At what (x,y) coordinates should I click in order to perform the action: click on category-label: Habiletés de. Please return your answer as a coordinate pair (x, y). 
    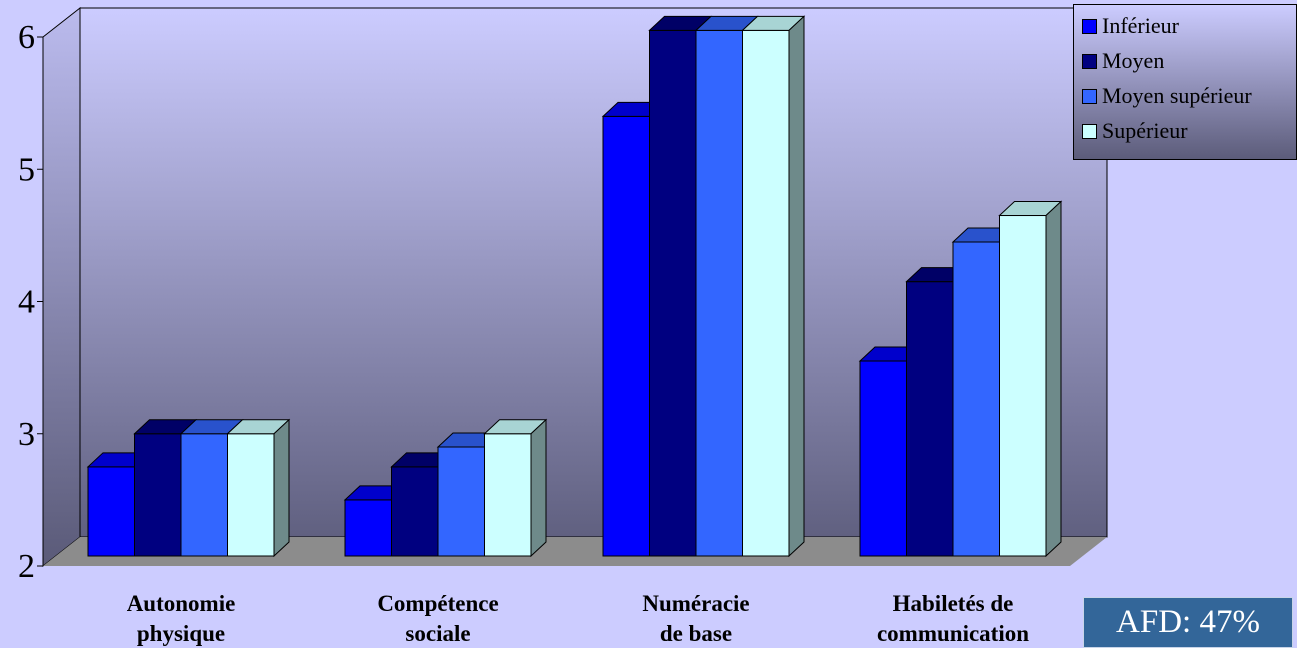
    Looking at the image, I should click on (953, 603).